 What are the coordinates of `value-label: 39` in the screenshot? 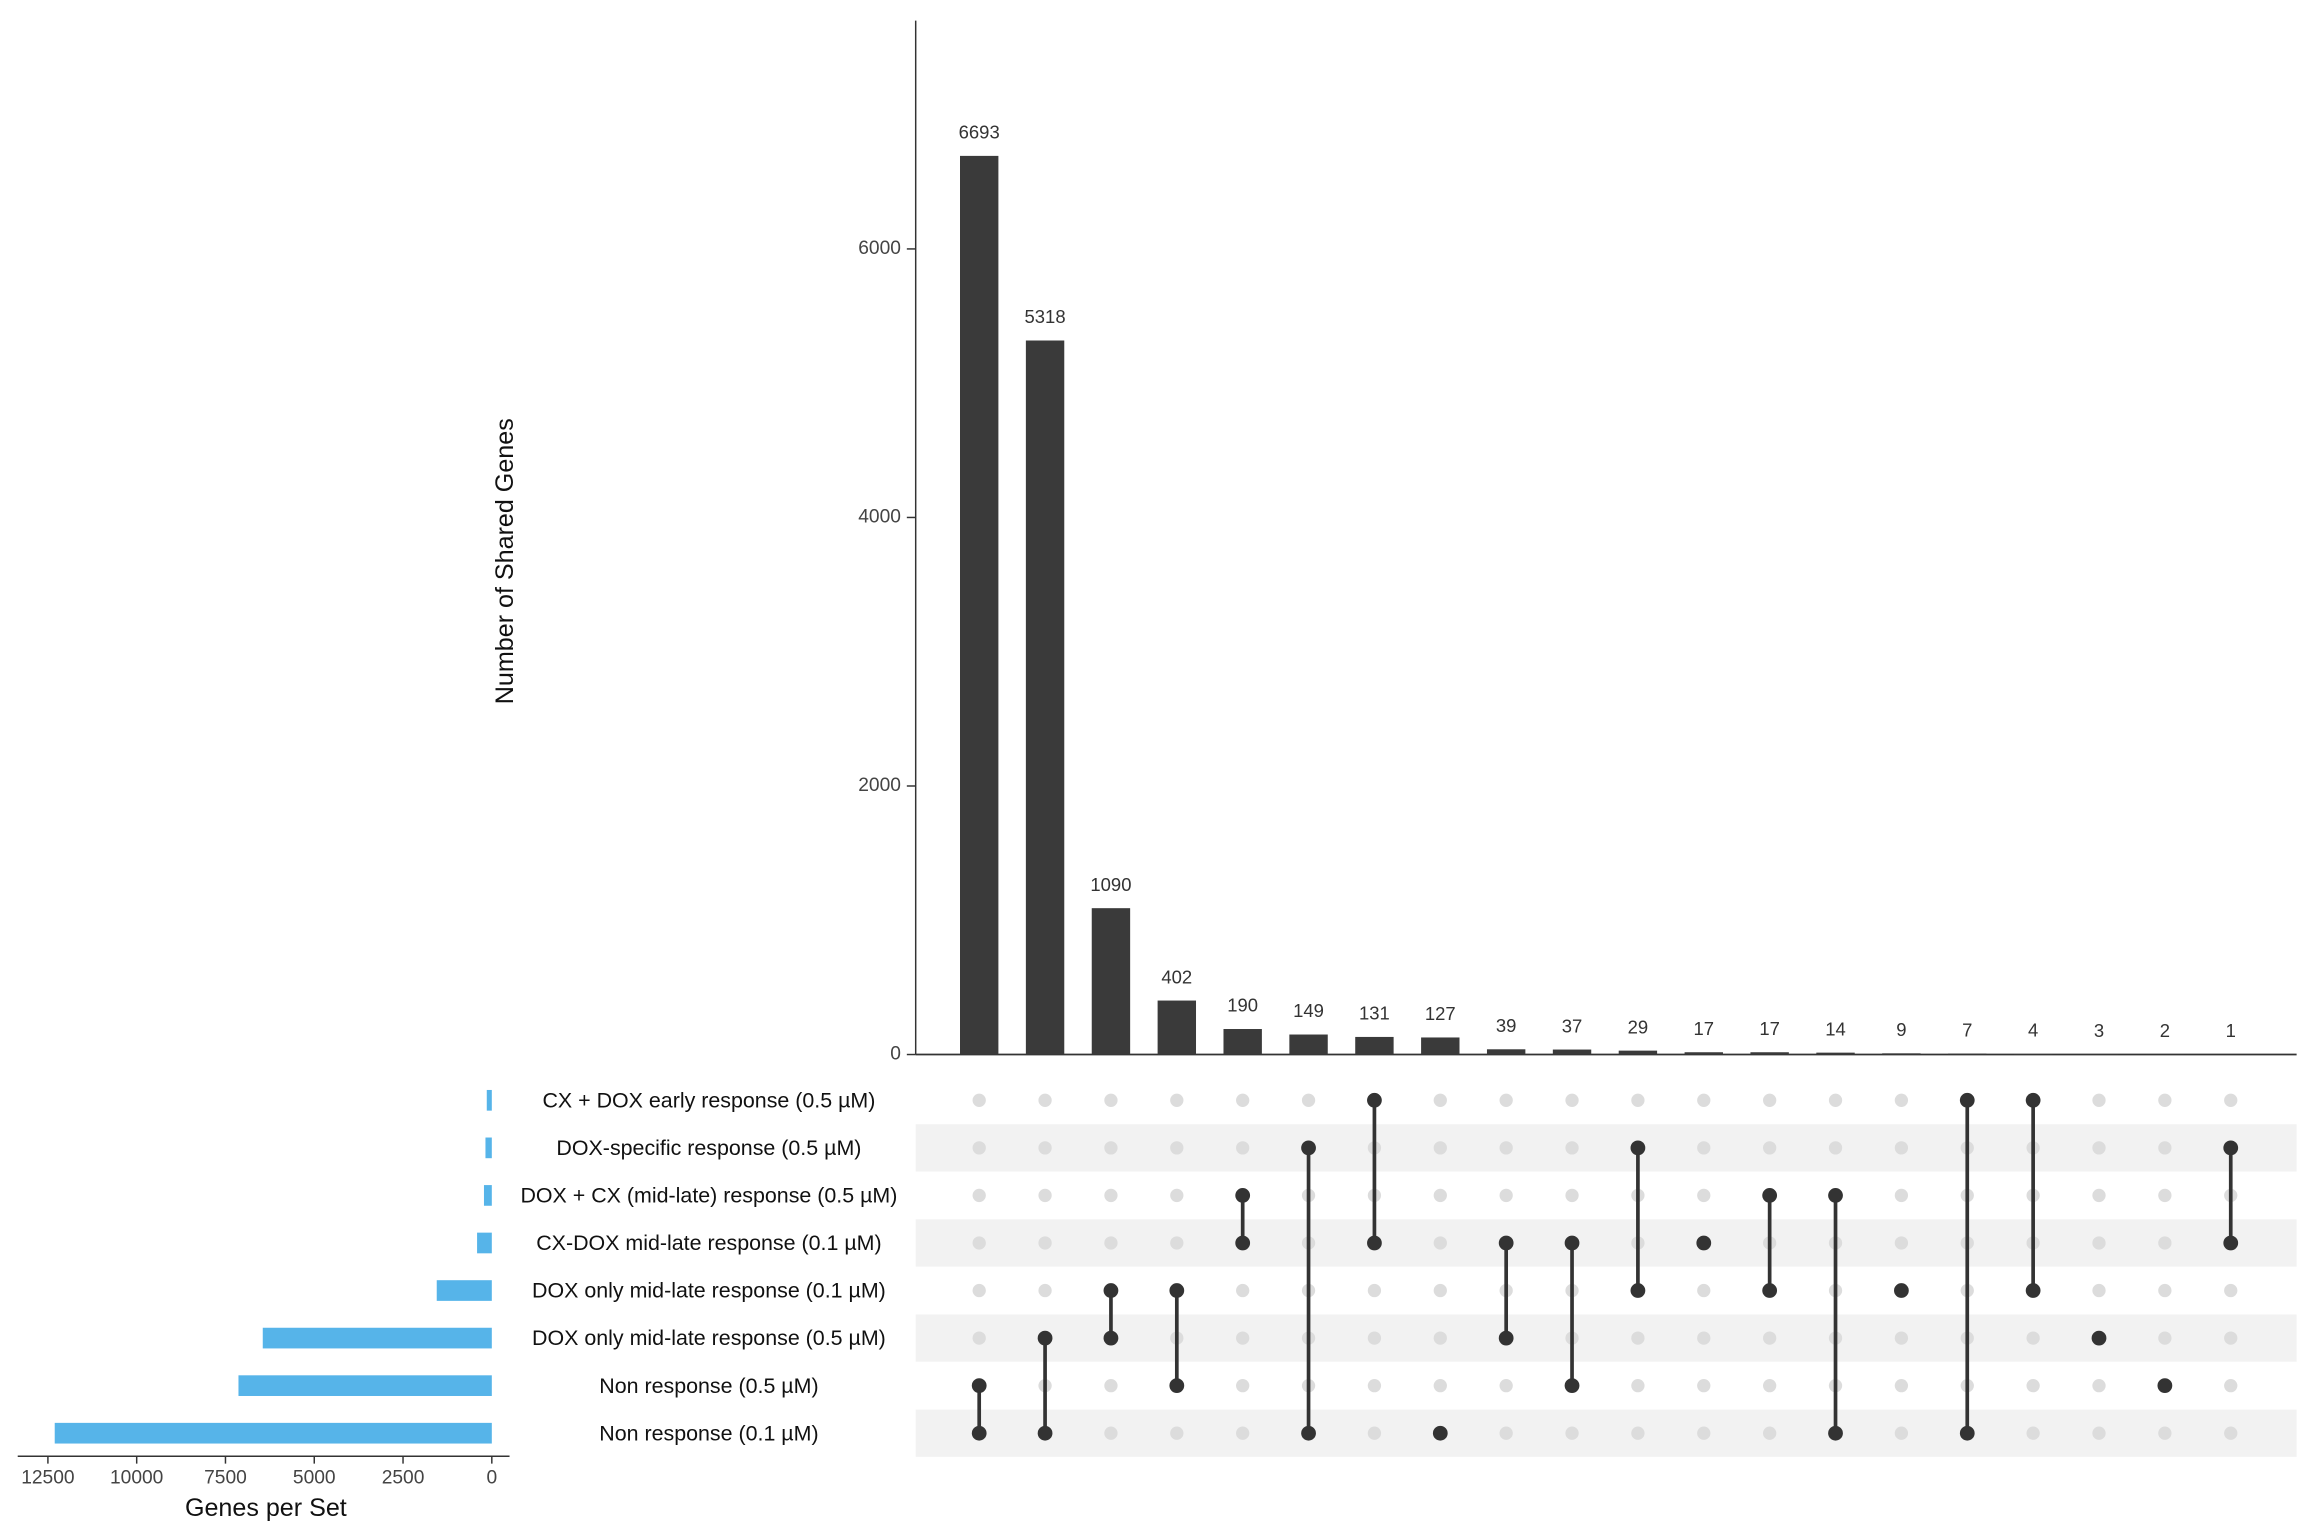 It's located at (1506, 1025).